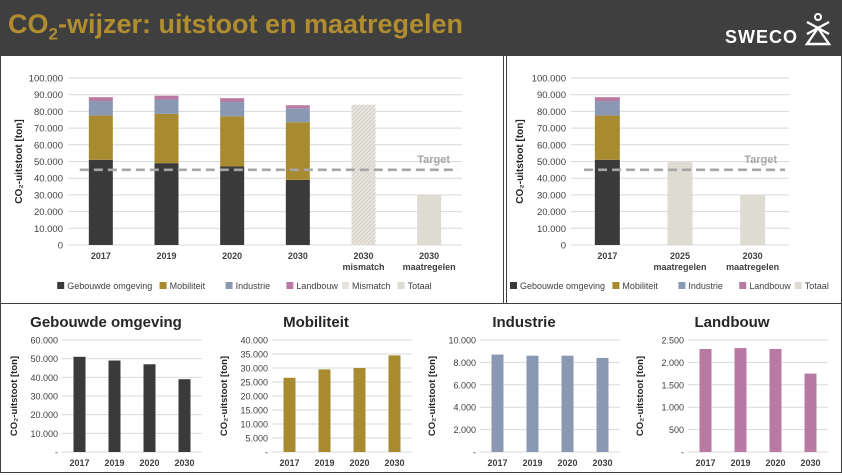 Image resolution: width=842 pixels, height=475 pixels. What do you see at coordinates (363, 267) in the screenshot?
I see `x-tick-label: mismatch` at bounding box center [363, 267].